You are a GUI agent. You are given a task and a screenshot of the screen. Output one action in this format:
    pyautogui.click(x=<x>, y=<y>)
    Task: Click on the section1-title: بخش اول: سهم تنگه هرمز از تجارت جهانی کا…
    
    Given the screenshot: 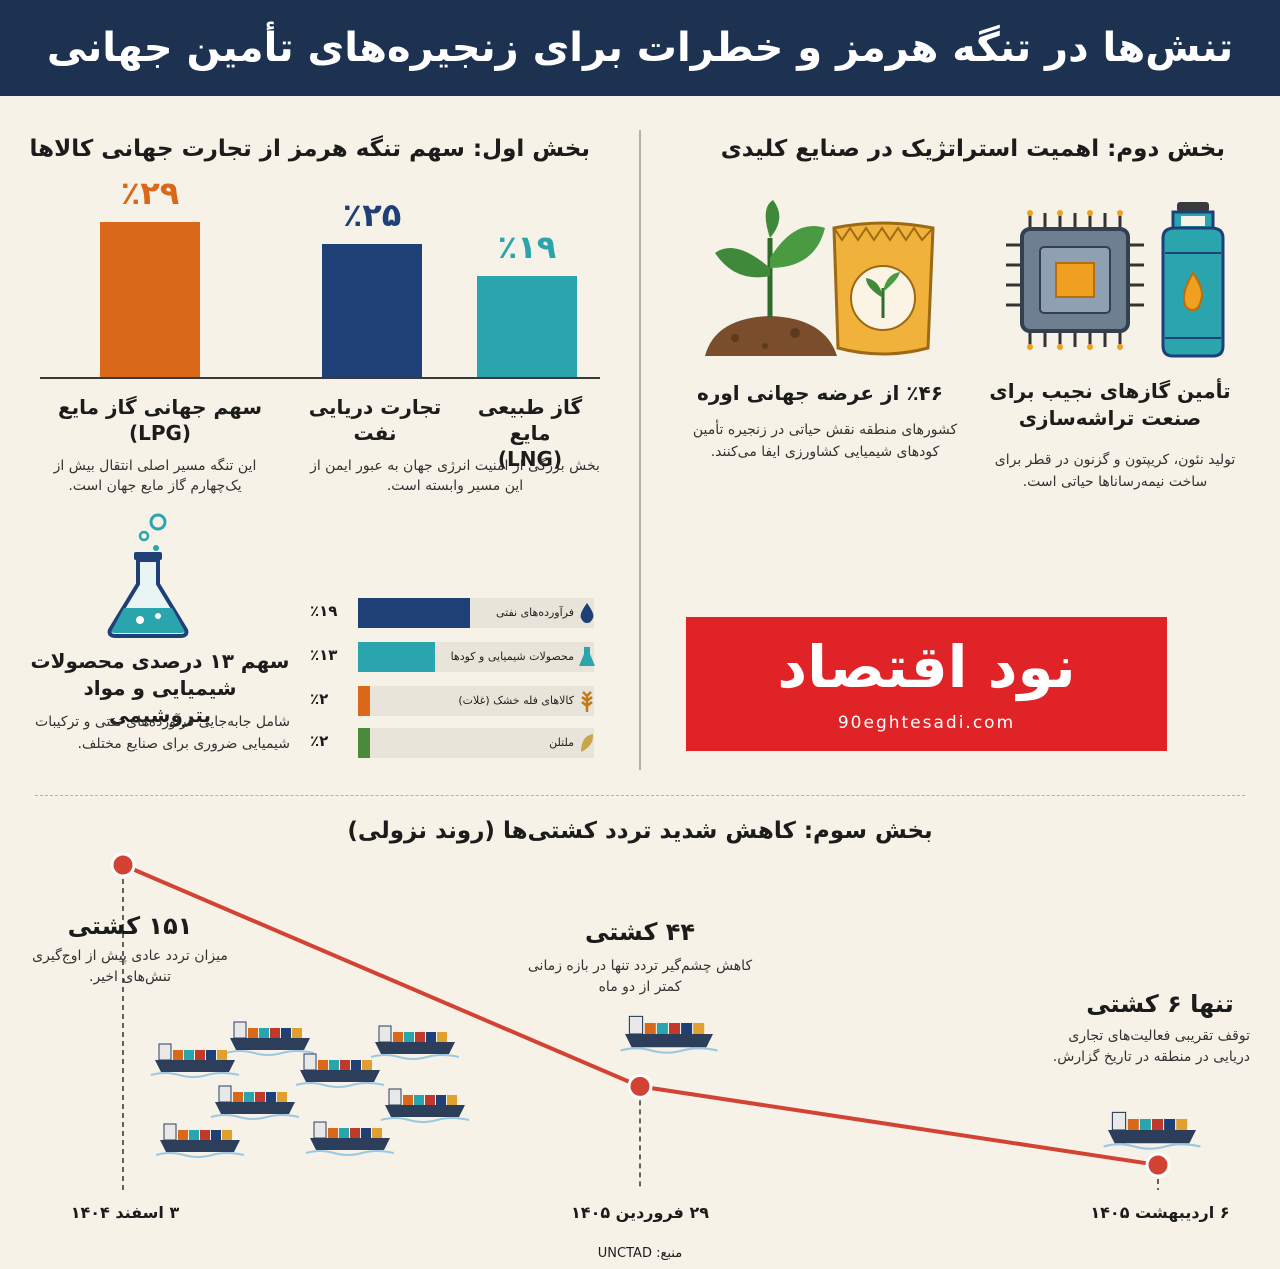 What is the action you would take?
    pyautogui.click(x=309, y=149)
    